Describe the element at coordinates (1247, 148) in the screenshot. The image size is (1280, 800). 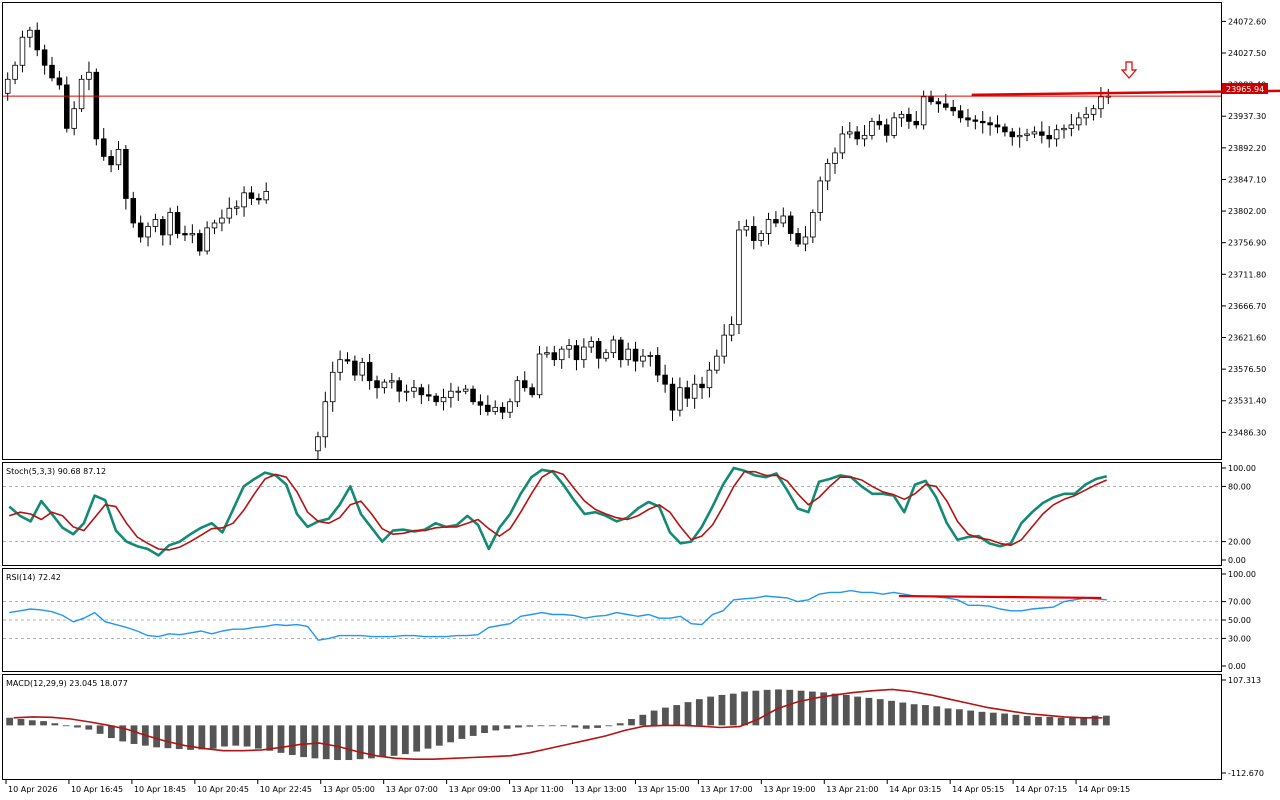
I see `price-tick-label: 23892.20` at that location.